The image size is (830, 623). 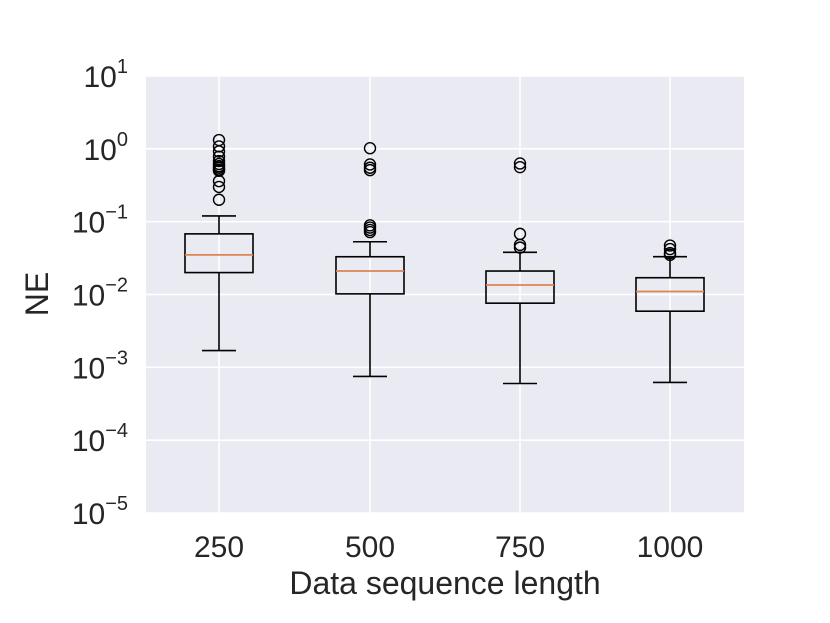 What do you see at coordinates (100, 366) in the screenshot?
I see `y-tick-label: 10⁻³` at bounding box center [100, 366].